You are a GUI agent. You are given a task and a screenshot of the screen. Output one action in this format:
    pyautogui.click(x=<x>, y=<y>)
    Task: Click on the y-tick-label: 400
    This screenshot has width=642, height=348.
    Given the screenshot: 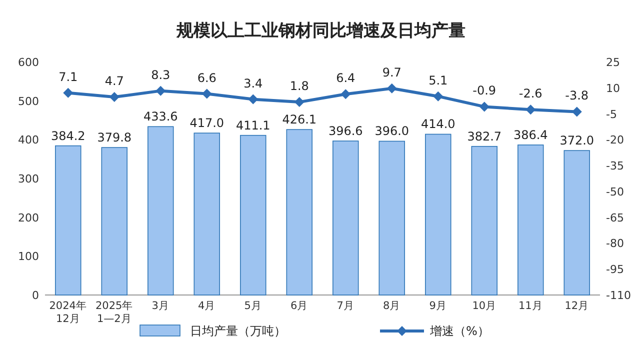 What is the action you would take?
    pyautogui.click(x=28, y=140)
    